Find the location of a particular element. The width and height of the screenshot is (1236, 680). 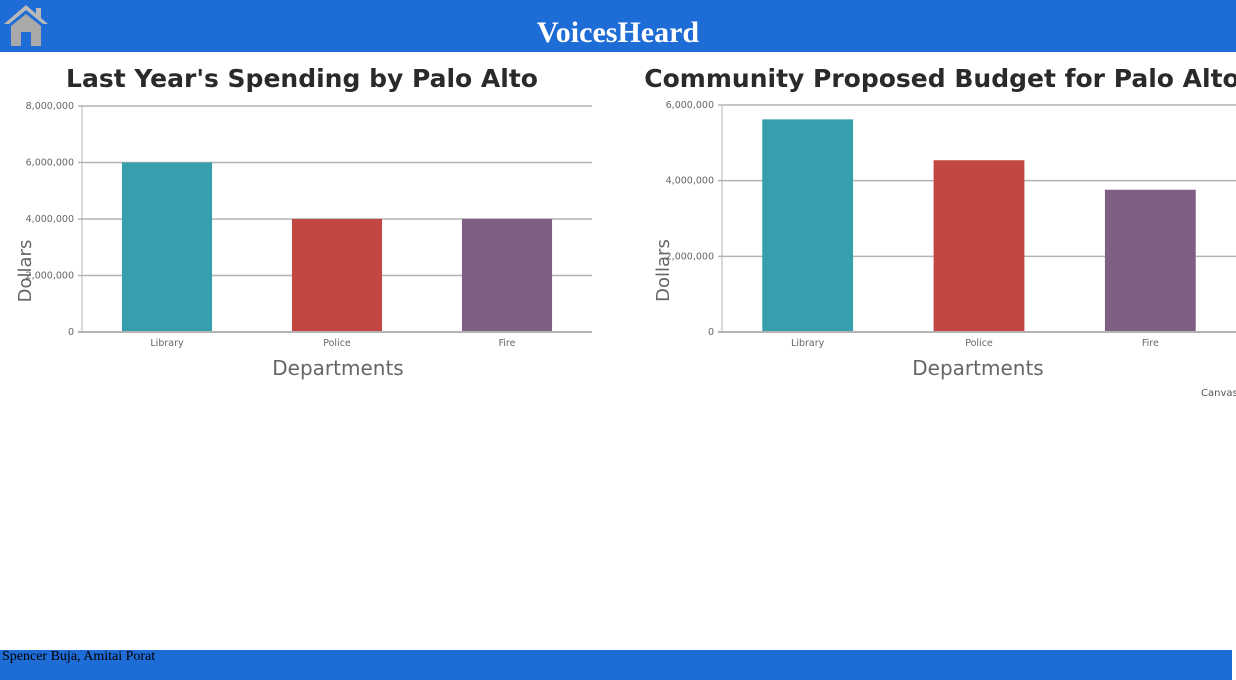

y-tick-label: 8,000,000 is located at coordinates (50, 106).